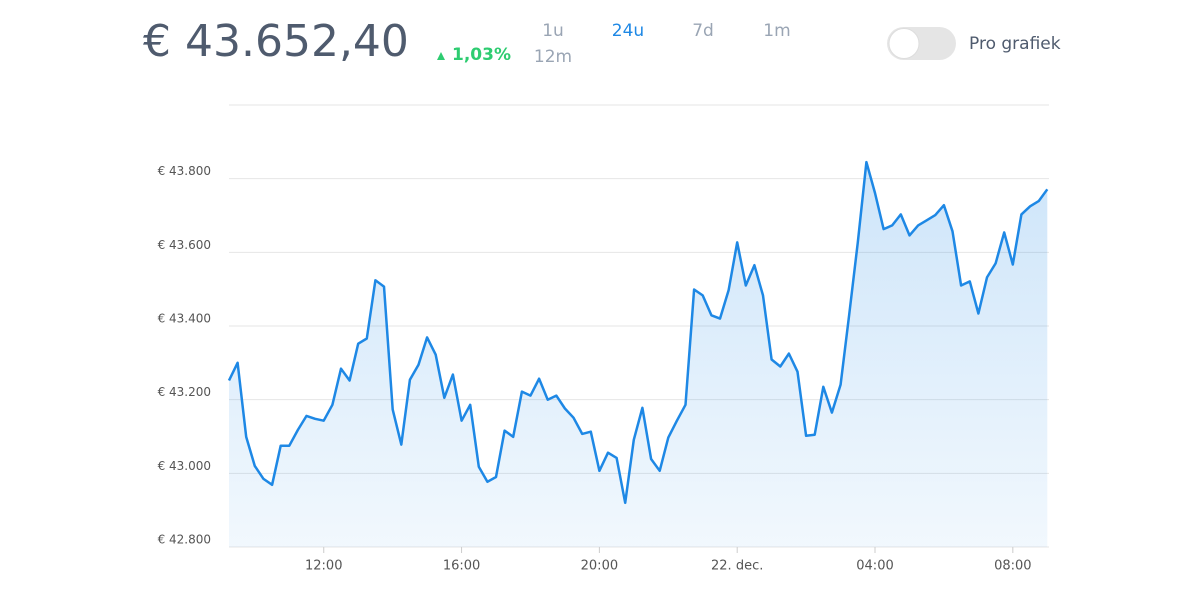 The image size is (1200, 596). What do you see at coordinates (662, 44) in the screenshot?
I see `range-buttons: 1u 24u 7d 1m 12m` at bounding box center [662, 44].